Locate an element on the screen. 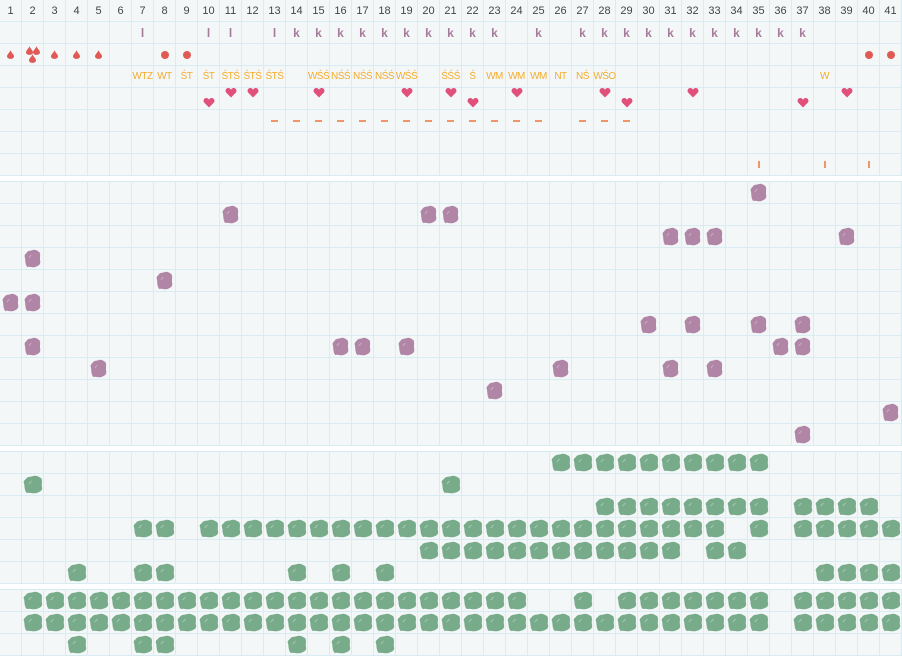 Image resolution: width=902 pixels, height=657 pixels. annotation-cell: W is located at coordinates (825, 77).